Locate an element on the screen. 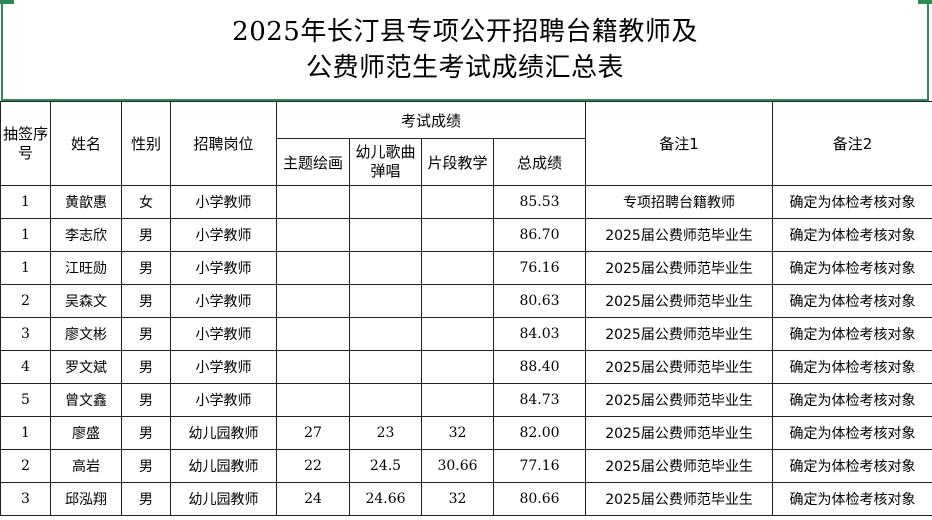 Image resolution: width=932 pixels, height=520 pixels. cell-total: 84.73 is located at coordinates (539, 400).